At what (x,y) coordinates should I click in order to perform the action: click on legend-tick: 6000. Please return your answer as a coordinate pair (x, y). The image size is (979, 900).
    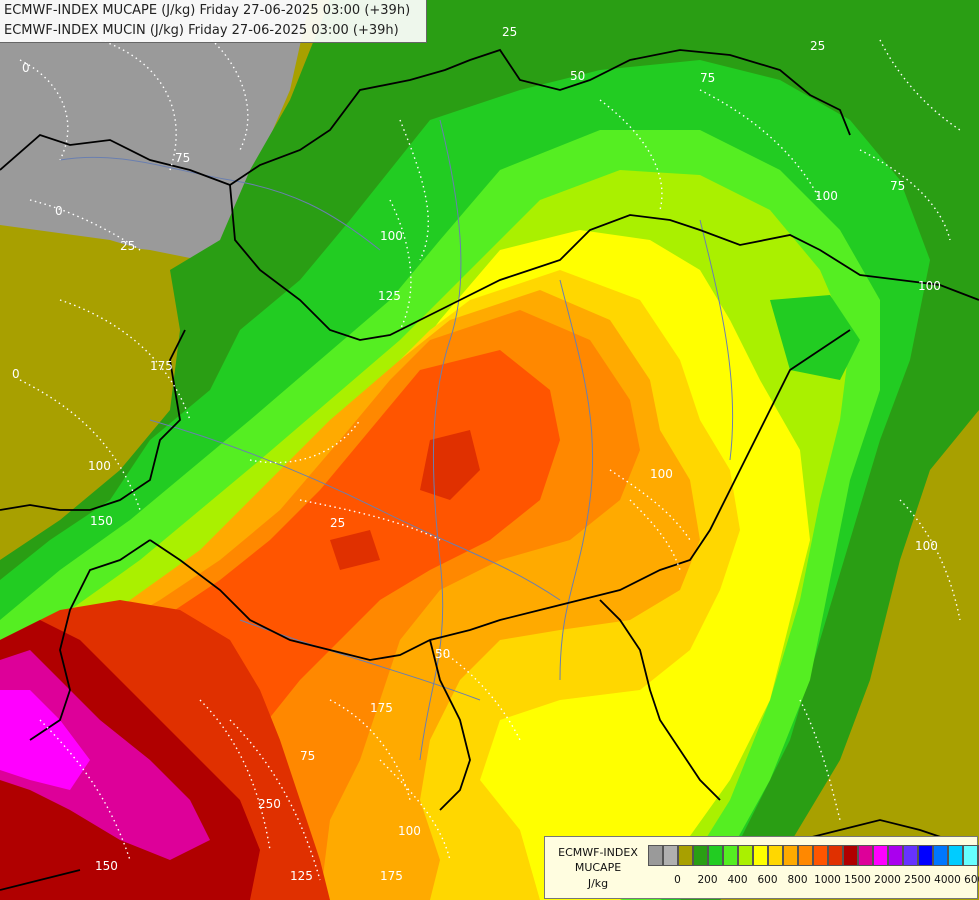
    Looking at the image, I should click on (971, 880).